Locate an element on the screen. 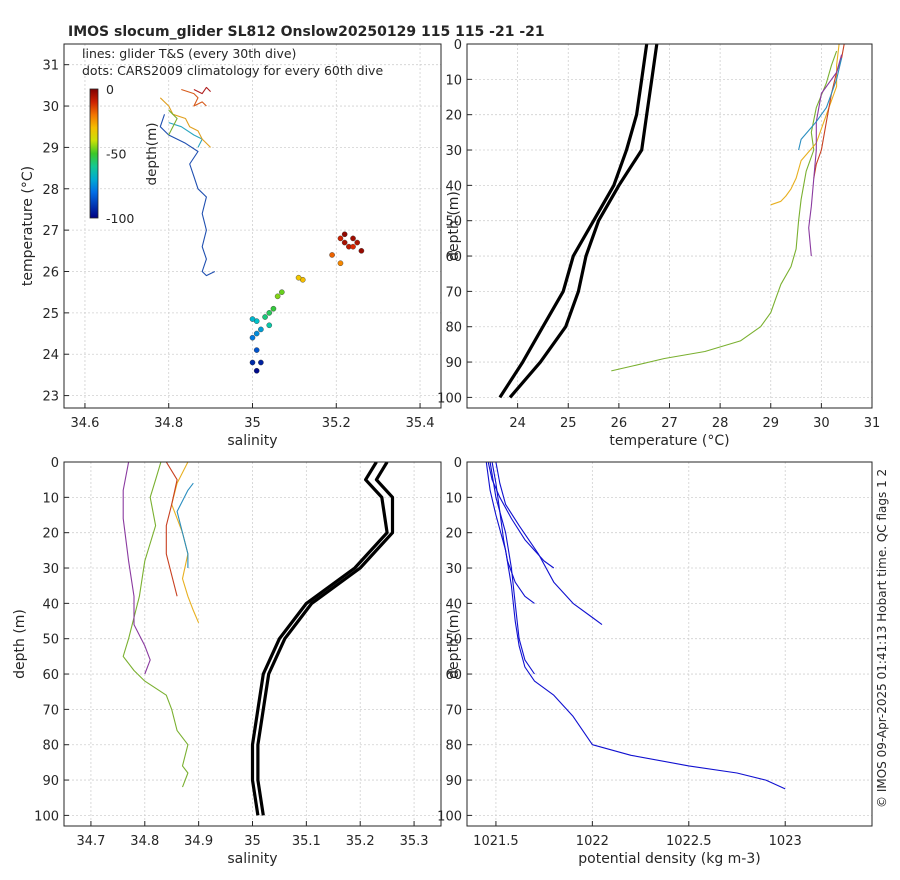 This screenshot has width=900, height=880. x-tick-label: 31 is located at coordinates (872, 423).